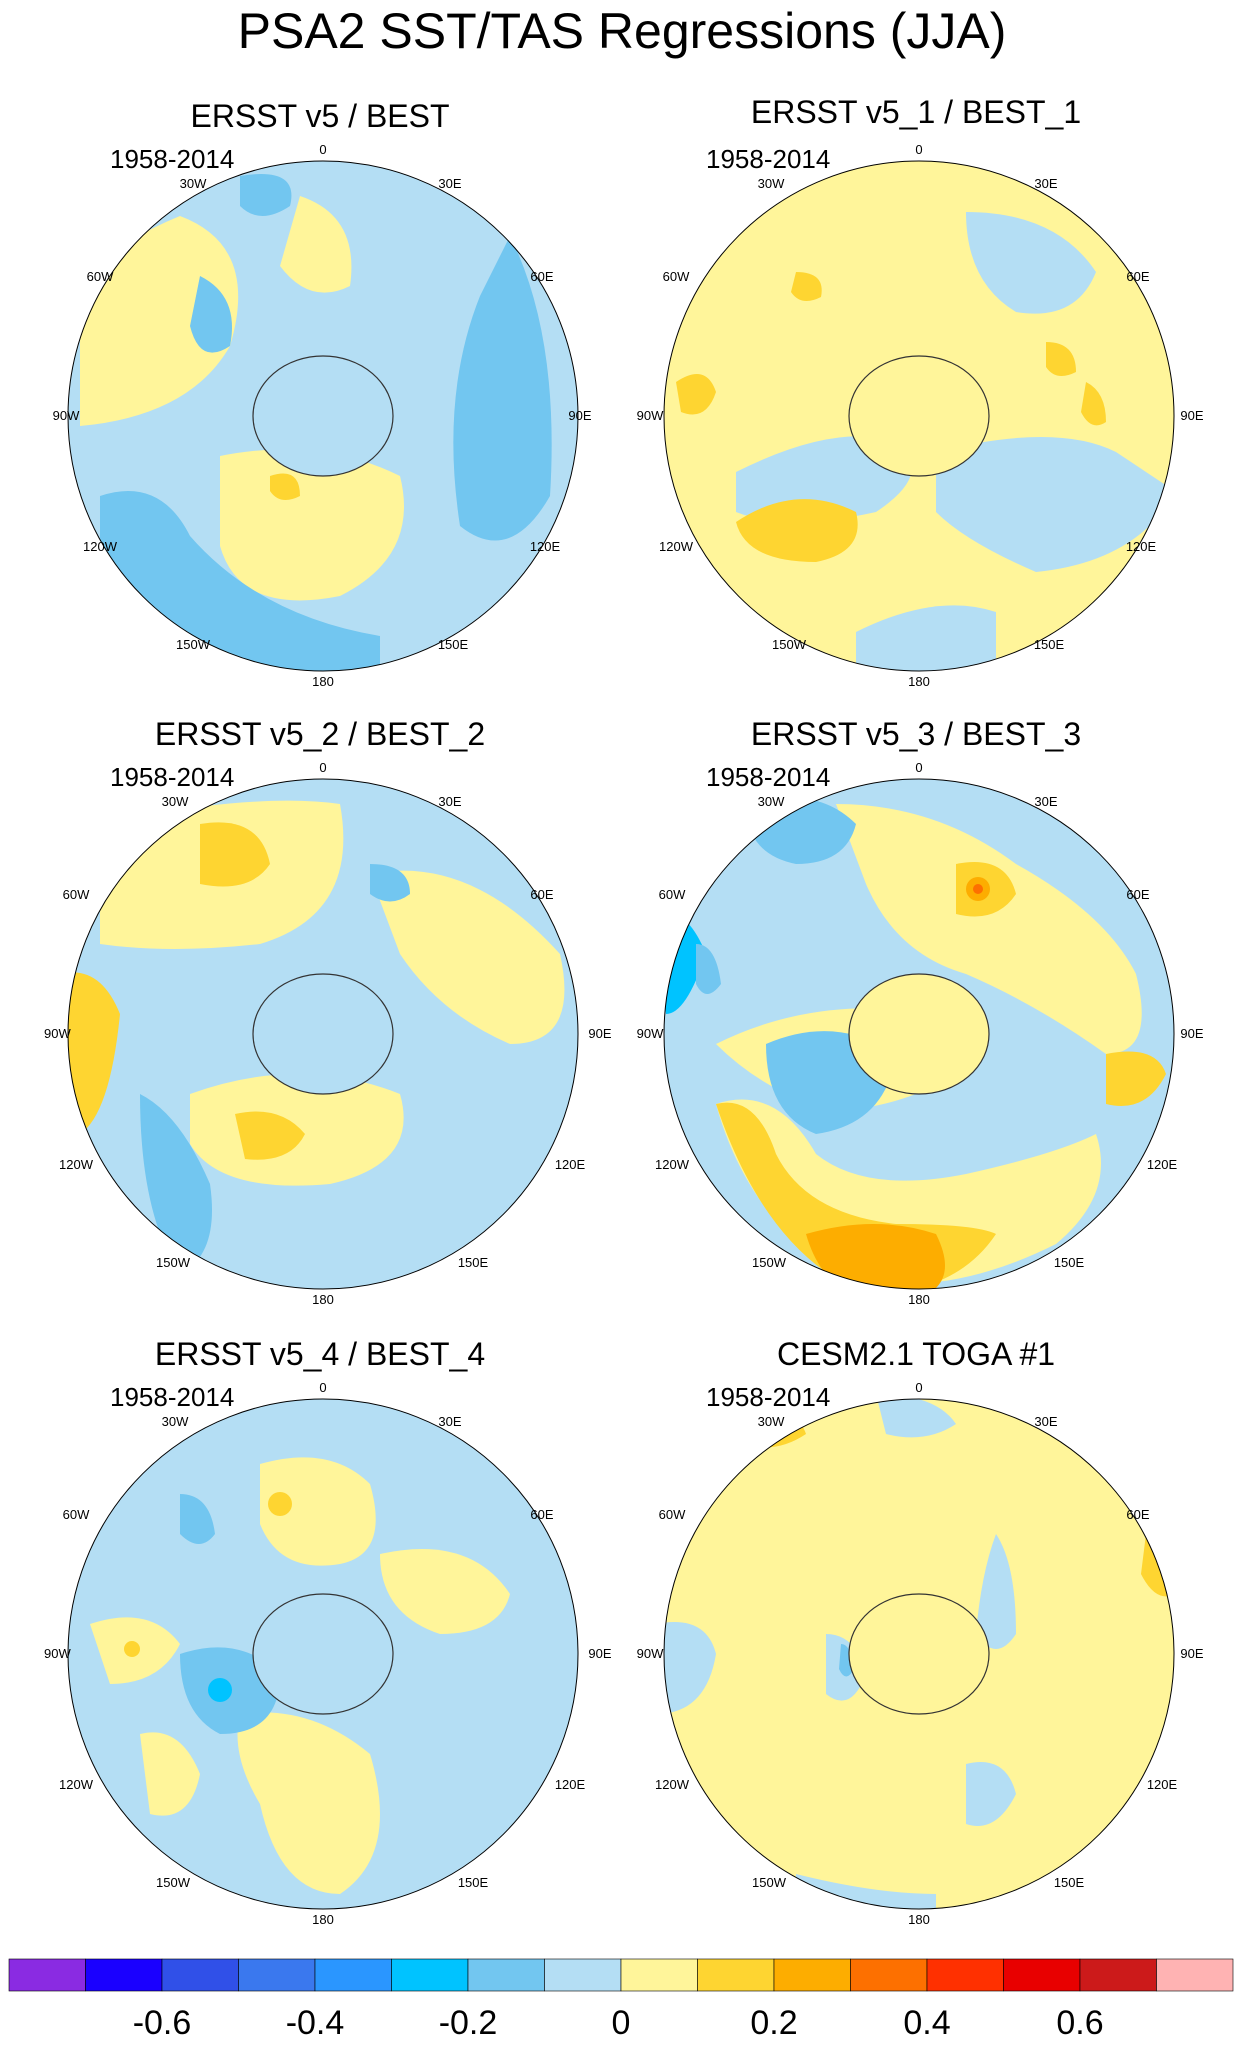  What do you see at coordinates (1080, 2023) in the screenshot?
I see `colorbar-tick-label: 0.6` at bounding box center [1080, 2023].